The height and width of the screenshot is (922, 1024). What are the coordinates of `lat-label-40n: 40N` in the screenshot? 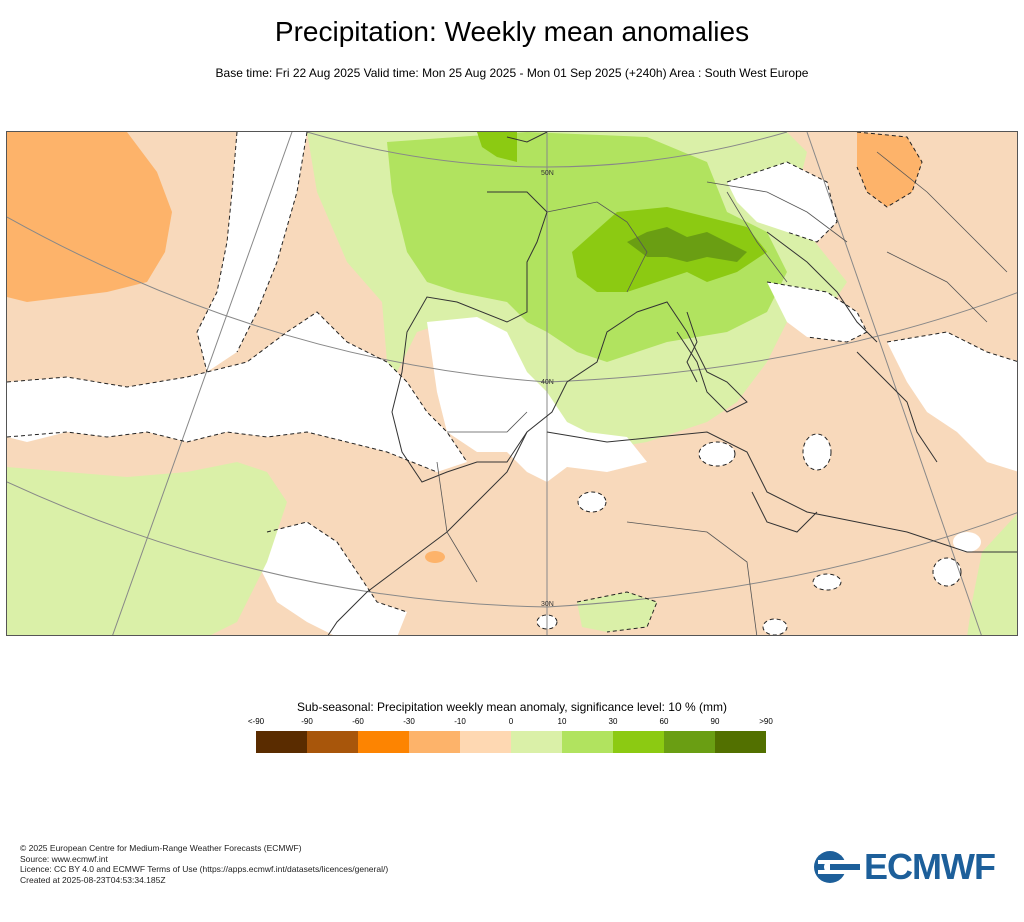 It's located at (547, 382).